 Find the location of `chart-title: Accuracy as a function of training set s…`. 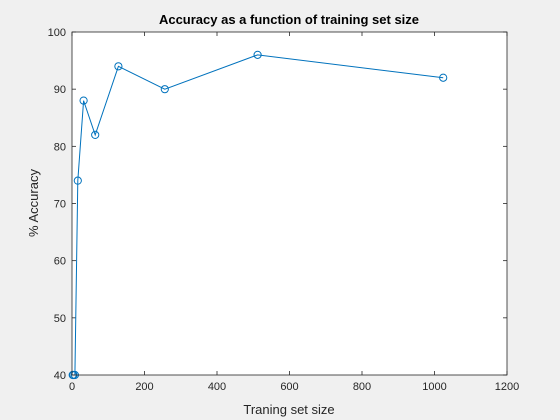

chart-title: Accuracy as a function of training set s… is located at coordinates (289, 19).